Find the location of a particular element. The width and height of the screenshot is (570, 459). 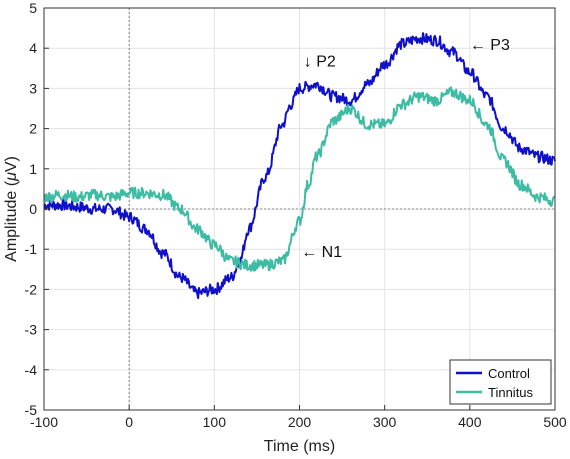

legend-box is located at coordinates (500, 382).